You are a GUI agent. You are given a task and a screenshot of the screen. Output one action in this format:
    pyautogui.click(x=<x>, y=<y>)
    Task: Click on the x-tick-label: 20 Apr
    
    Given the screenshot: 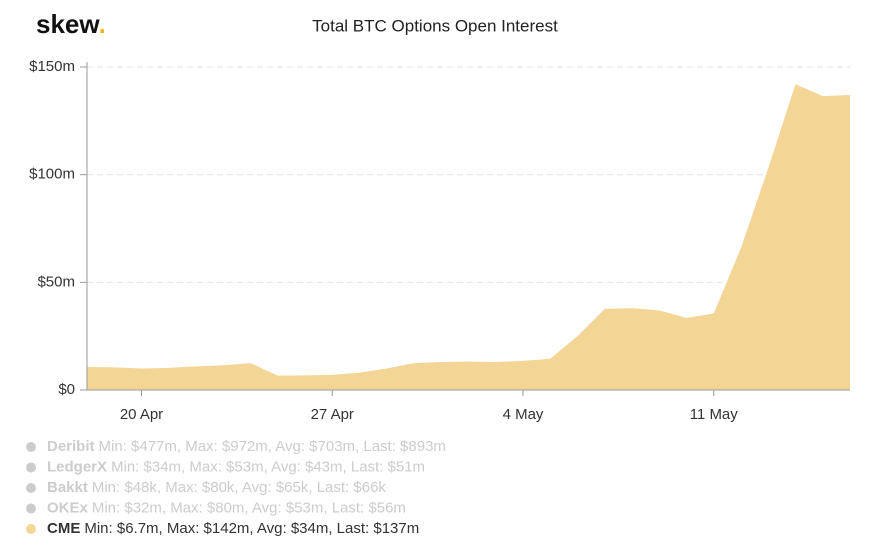 What is the action you would take?
    pyautogui.click(x=141, y=414)
    